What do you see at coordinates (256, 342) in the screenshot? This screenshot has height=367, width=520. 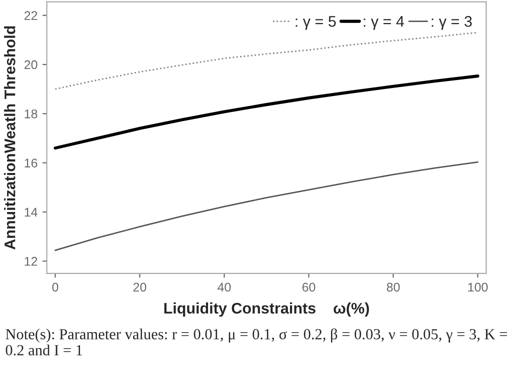 I see `text: Note(s): Parameter values: r = 0.01, μ = 0.1, σ = 0.2, β = 0.03, ν = 0.05, γ = 3, K = 0.2 and I = 1` at bounding box center [256, 342].